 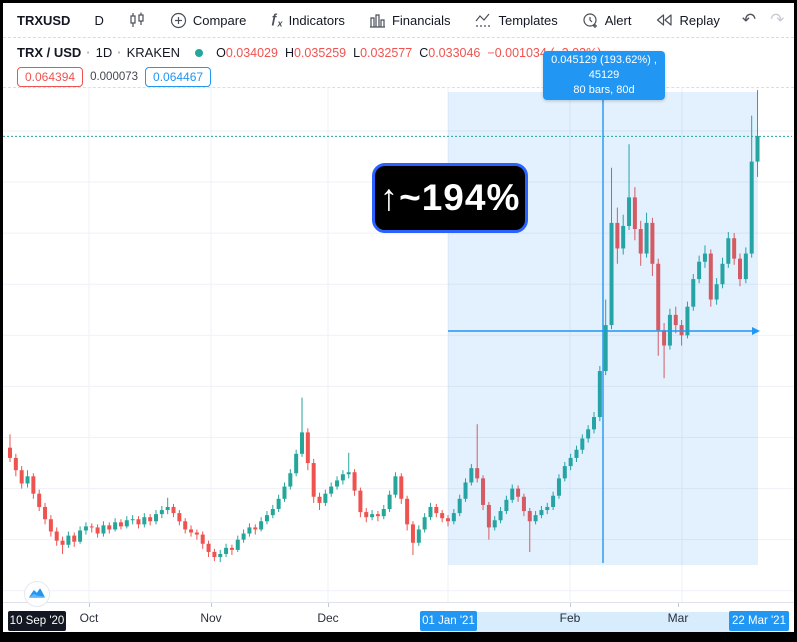 What do you see at coordinates (37, 621) in the screenshot?
I see `crosshair-date-label: 10 Sep '20` at bounding box center [37, 621].